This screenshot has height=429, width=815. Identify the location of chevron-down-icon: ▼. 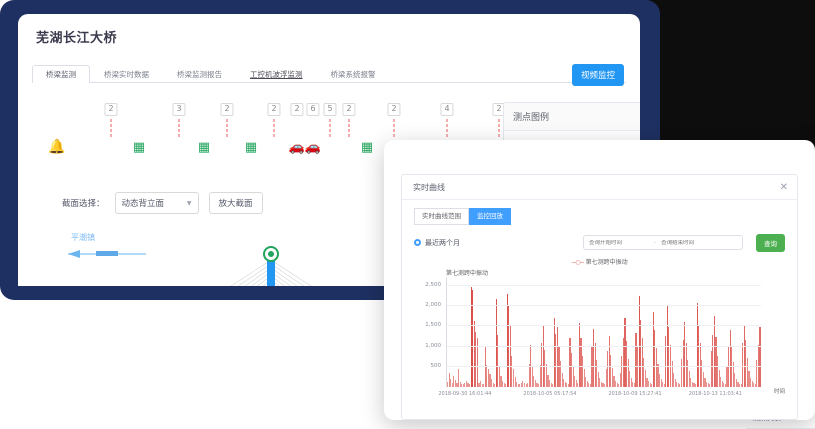
(189, 203).